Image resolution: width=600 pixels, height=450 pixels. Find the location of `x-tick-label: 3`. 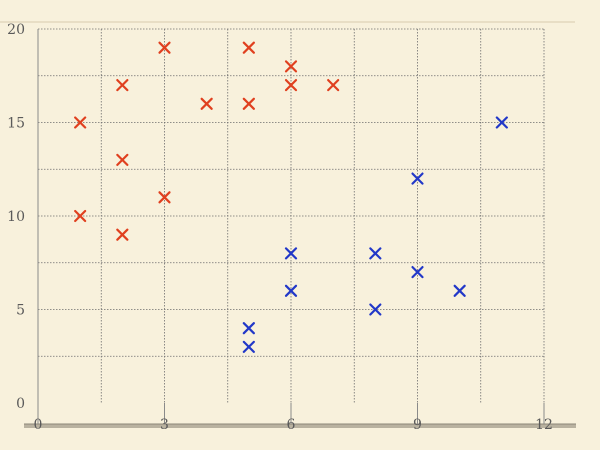

x-tick-label: 3 is located at coordinates (164, 425).